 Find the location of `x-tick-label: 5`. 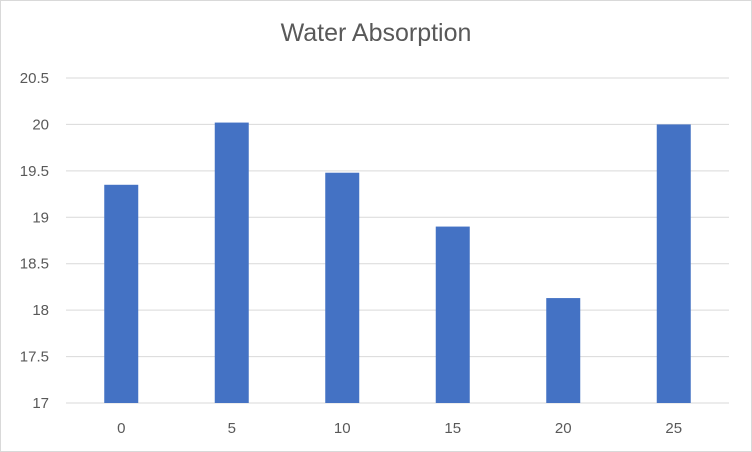

x-tick-label: 5 is located at coordinates (232, 428).